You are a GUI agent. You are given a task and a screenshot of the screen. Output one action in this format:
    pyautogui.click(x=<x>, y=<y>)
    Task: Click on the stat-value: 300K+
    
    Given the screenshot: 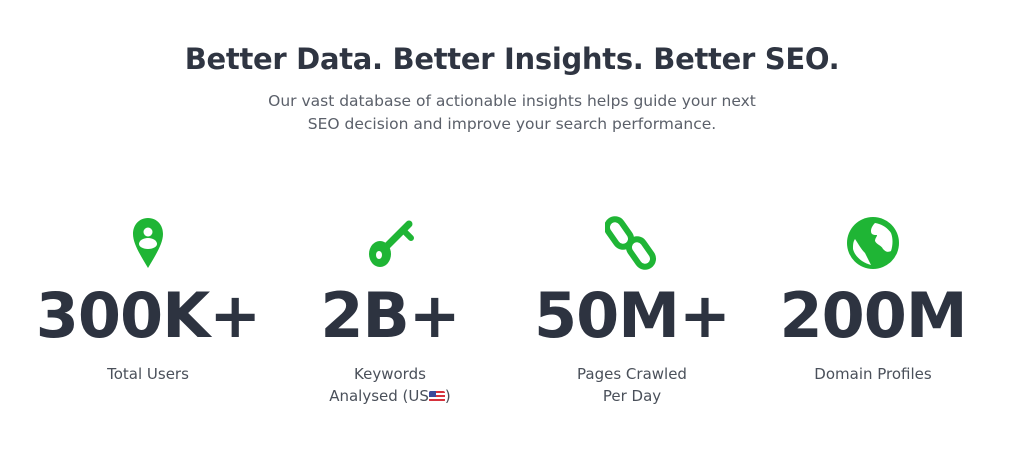 What is the action you would take?
    pyautogui.click(x=148, y=315)
    